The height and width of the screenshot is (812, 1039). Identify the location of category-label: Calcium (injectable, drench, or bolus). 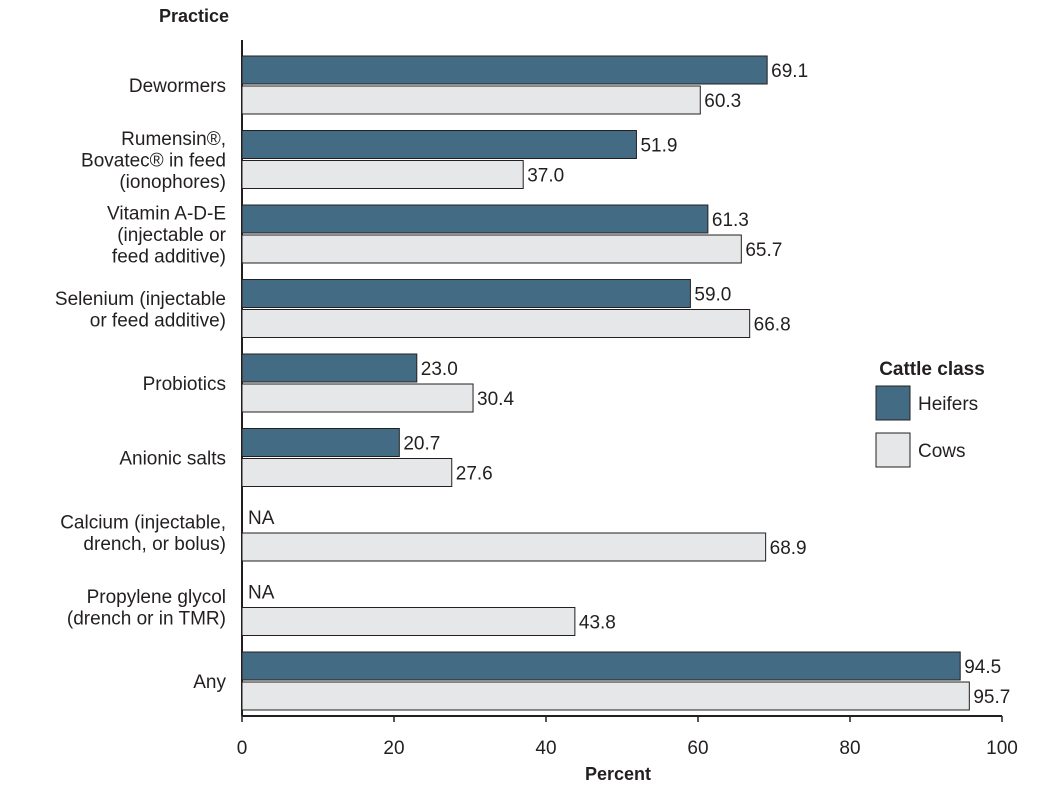
(143, 533).